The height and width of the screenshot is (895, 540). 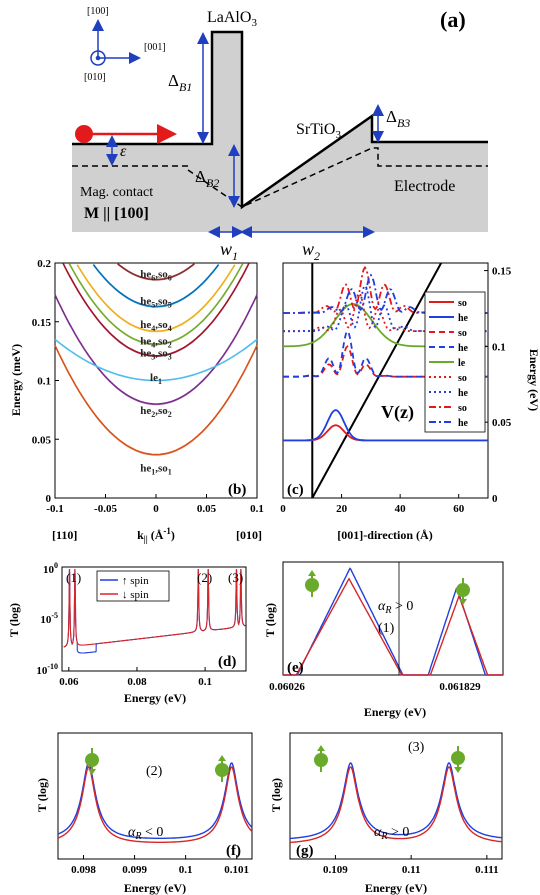 I want to click on electron-icon, so click(x=84, y=134).